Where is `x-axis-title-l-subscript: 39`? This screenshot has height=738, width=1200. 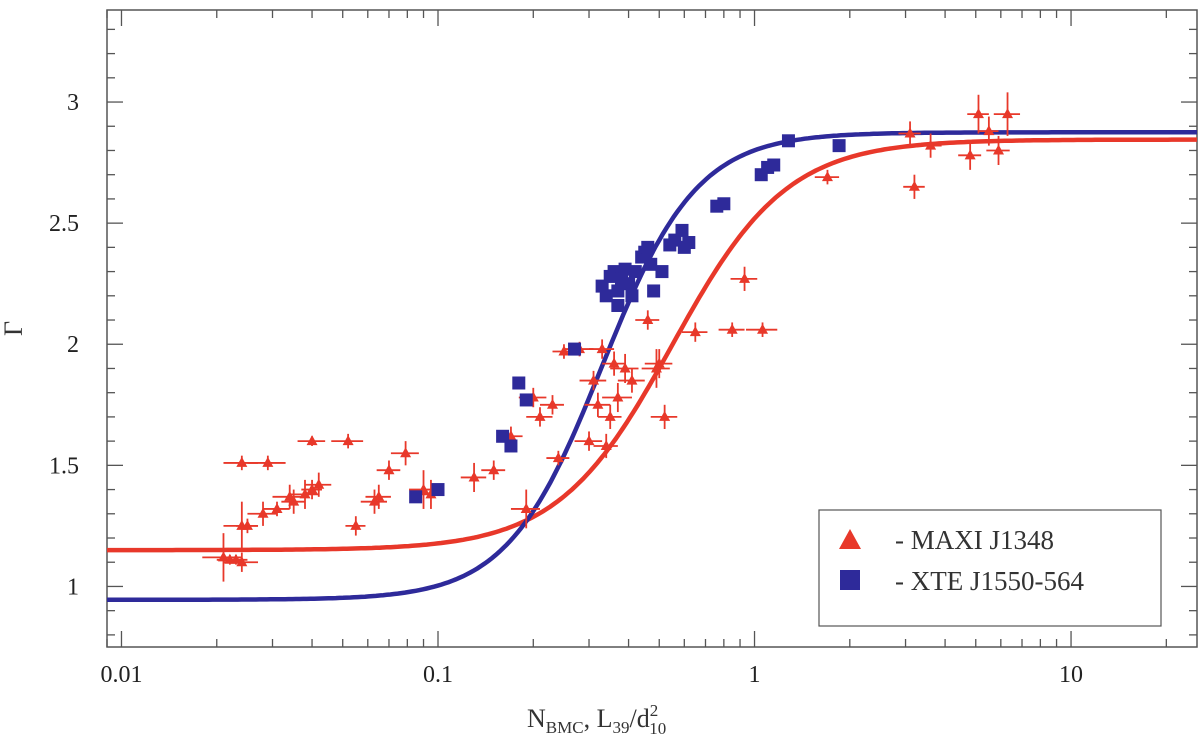 x-axis-title-l-subscript: 39 is located at coordinates (620, 727).